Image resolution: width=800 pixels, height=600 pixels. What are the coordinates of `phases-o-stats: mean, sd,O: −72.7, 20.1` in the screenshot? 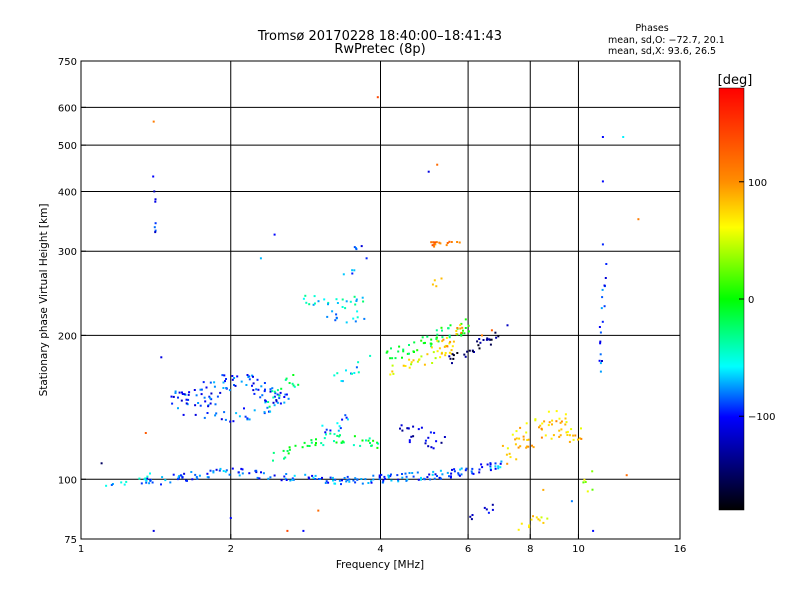 It's located at (666, 40).